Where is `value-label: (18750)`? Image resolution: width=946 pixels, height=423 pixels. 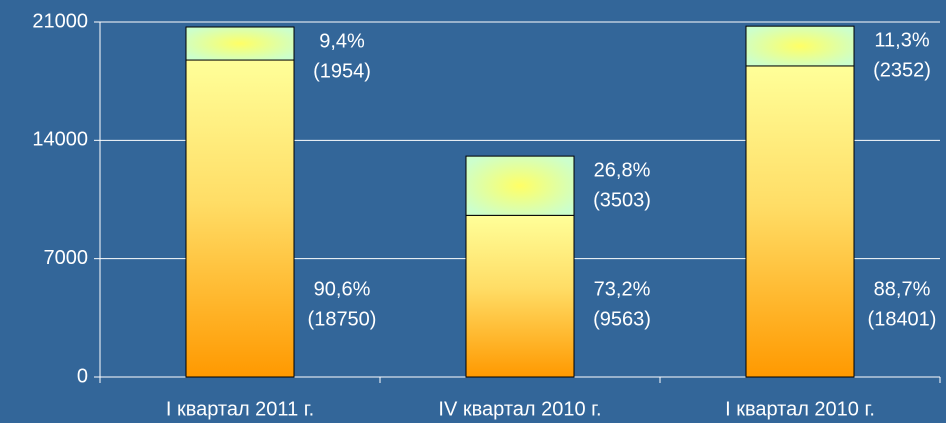 value-label: (18750) is located at coordinates (342, 319).